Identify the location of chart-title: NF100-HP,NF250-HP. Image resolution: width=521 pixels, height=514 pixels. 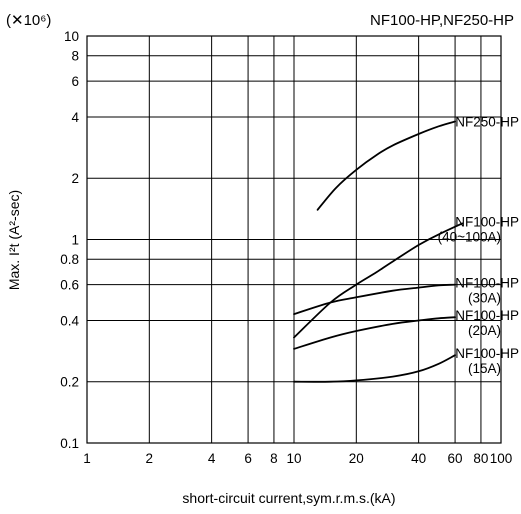
(442, 20).